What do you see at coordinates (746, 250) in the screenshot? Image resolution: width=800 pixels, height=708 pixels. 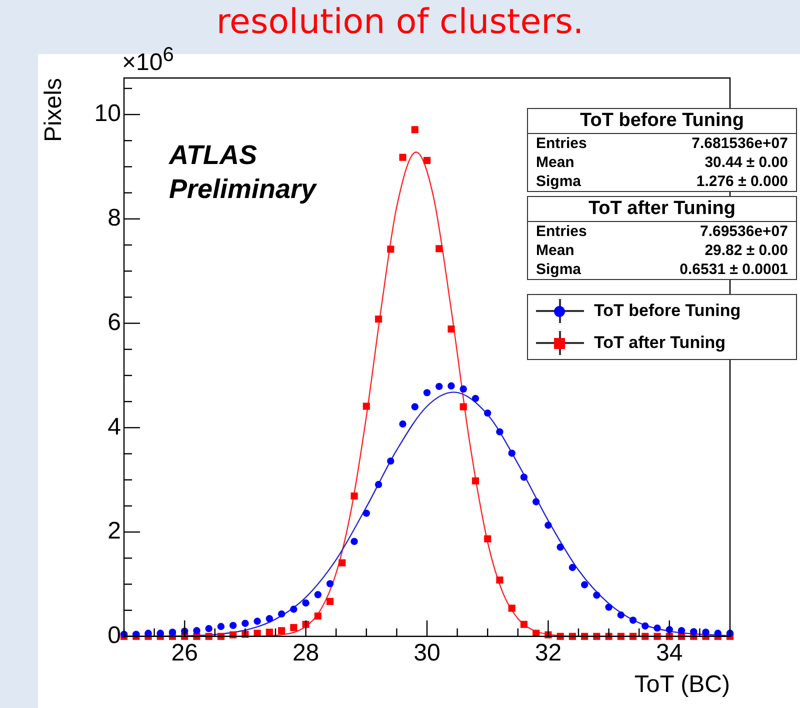 I see `annotation: 29.82 ± 0.00` at bounding box center [746, 250].